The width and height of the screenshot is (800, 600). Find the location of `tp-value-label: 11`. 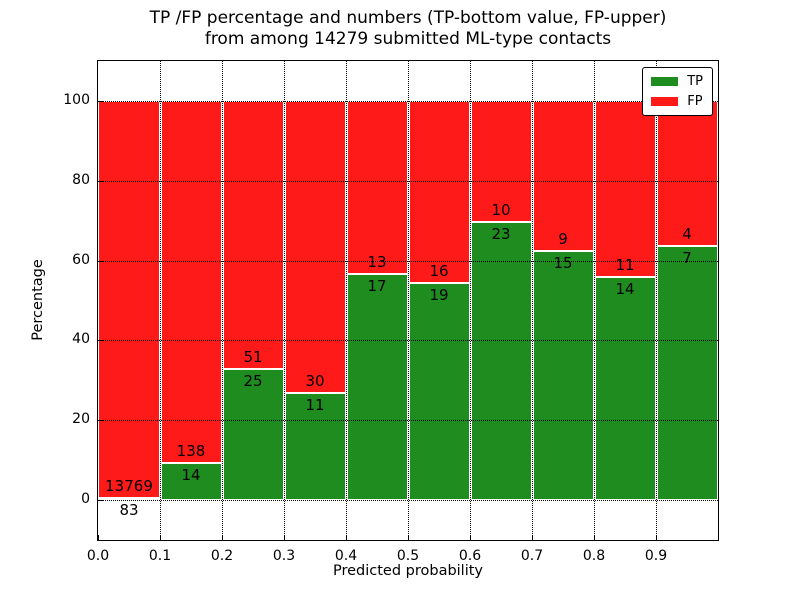

tp-value-label: 11 is located at coordinates (315, 404).